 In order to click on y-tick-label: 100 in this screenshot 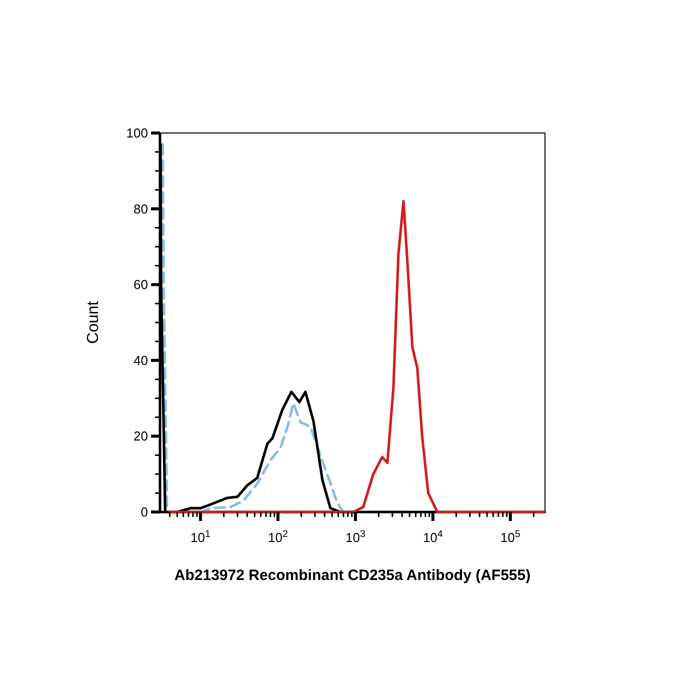, I will do `click(137, 133)`.